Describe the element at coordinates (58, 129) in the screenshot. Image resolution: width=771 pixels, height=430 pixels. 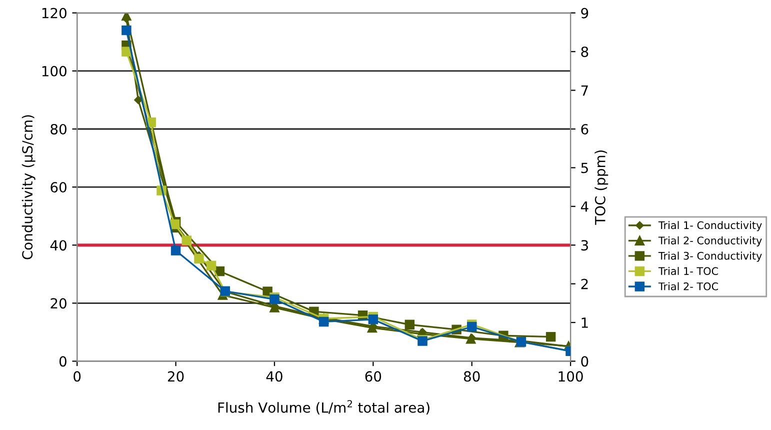
I see `y-tick-label: 80` at that location.